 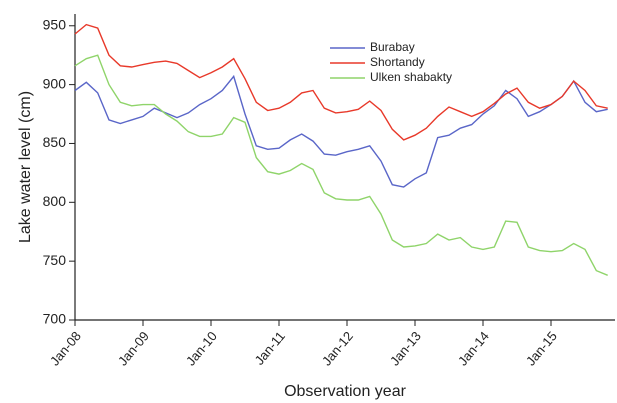 I want to click on x-tick-label: Jan-14, so click(x=473, y=348).